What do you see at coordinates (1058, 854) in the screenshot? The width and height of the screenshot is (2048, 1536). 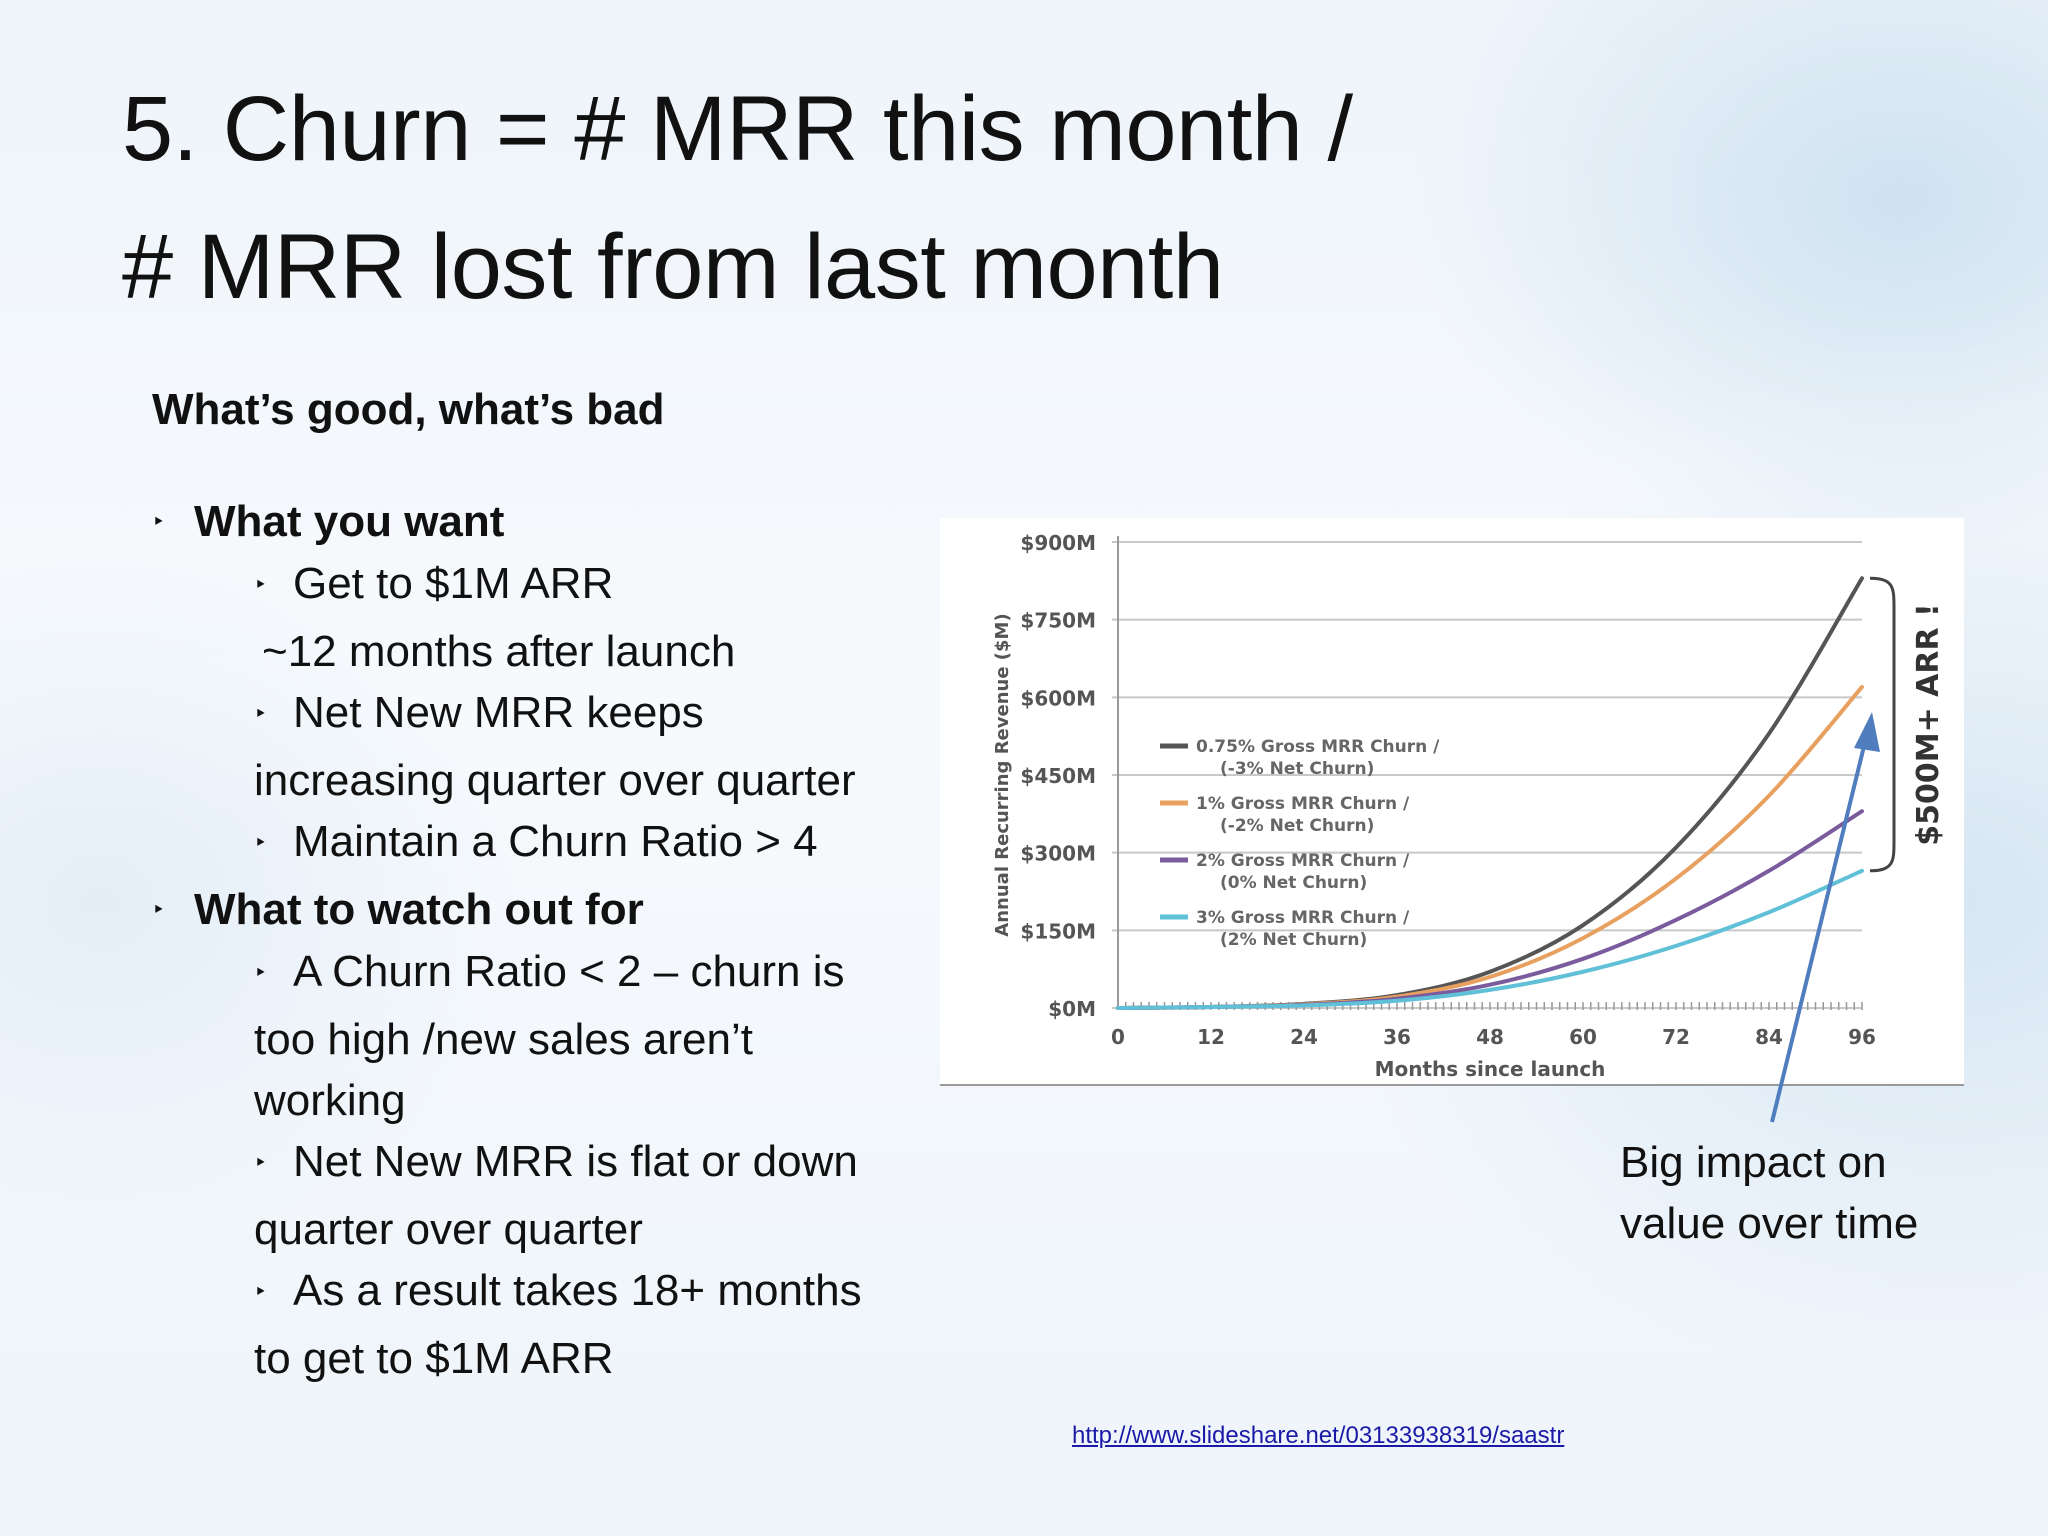 I see `y-tick-label: $300M` at bounding box center [1058, 854].